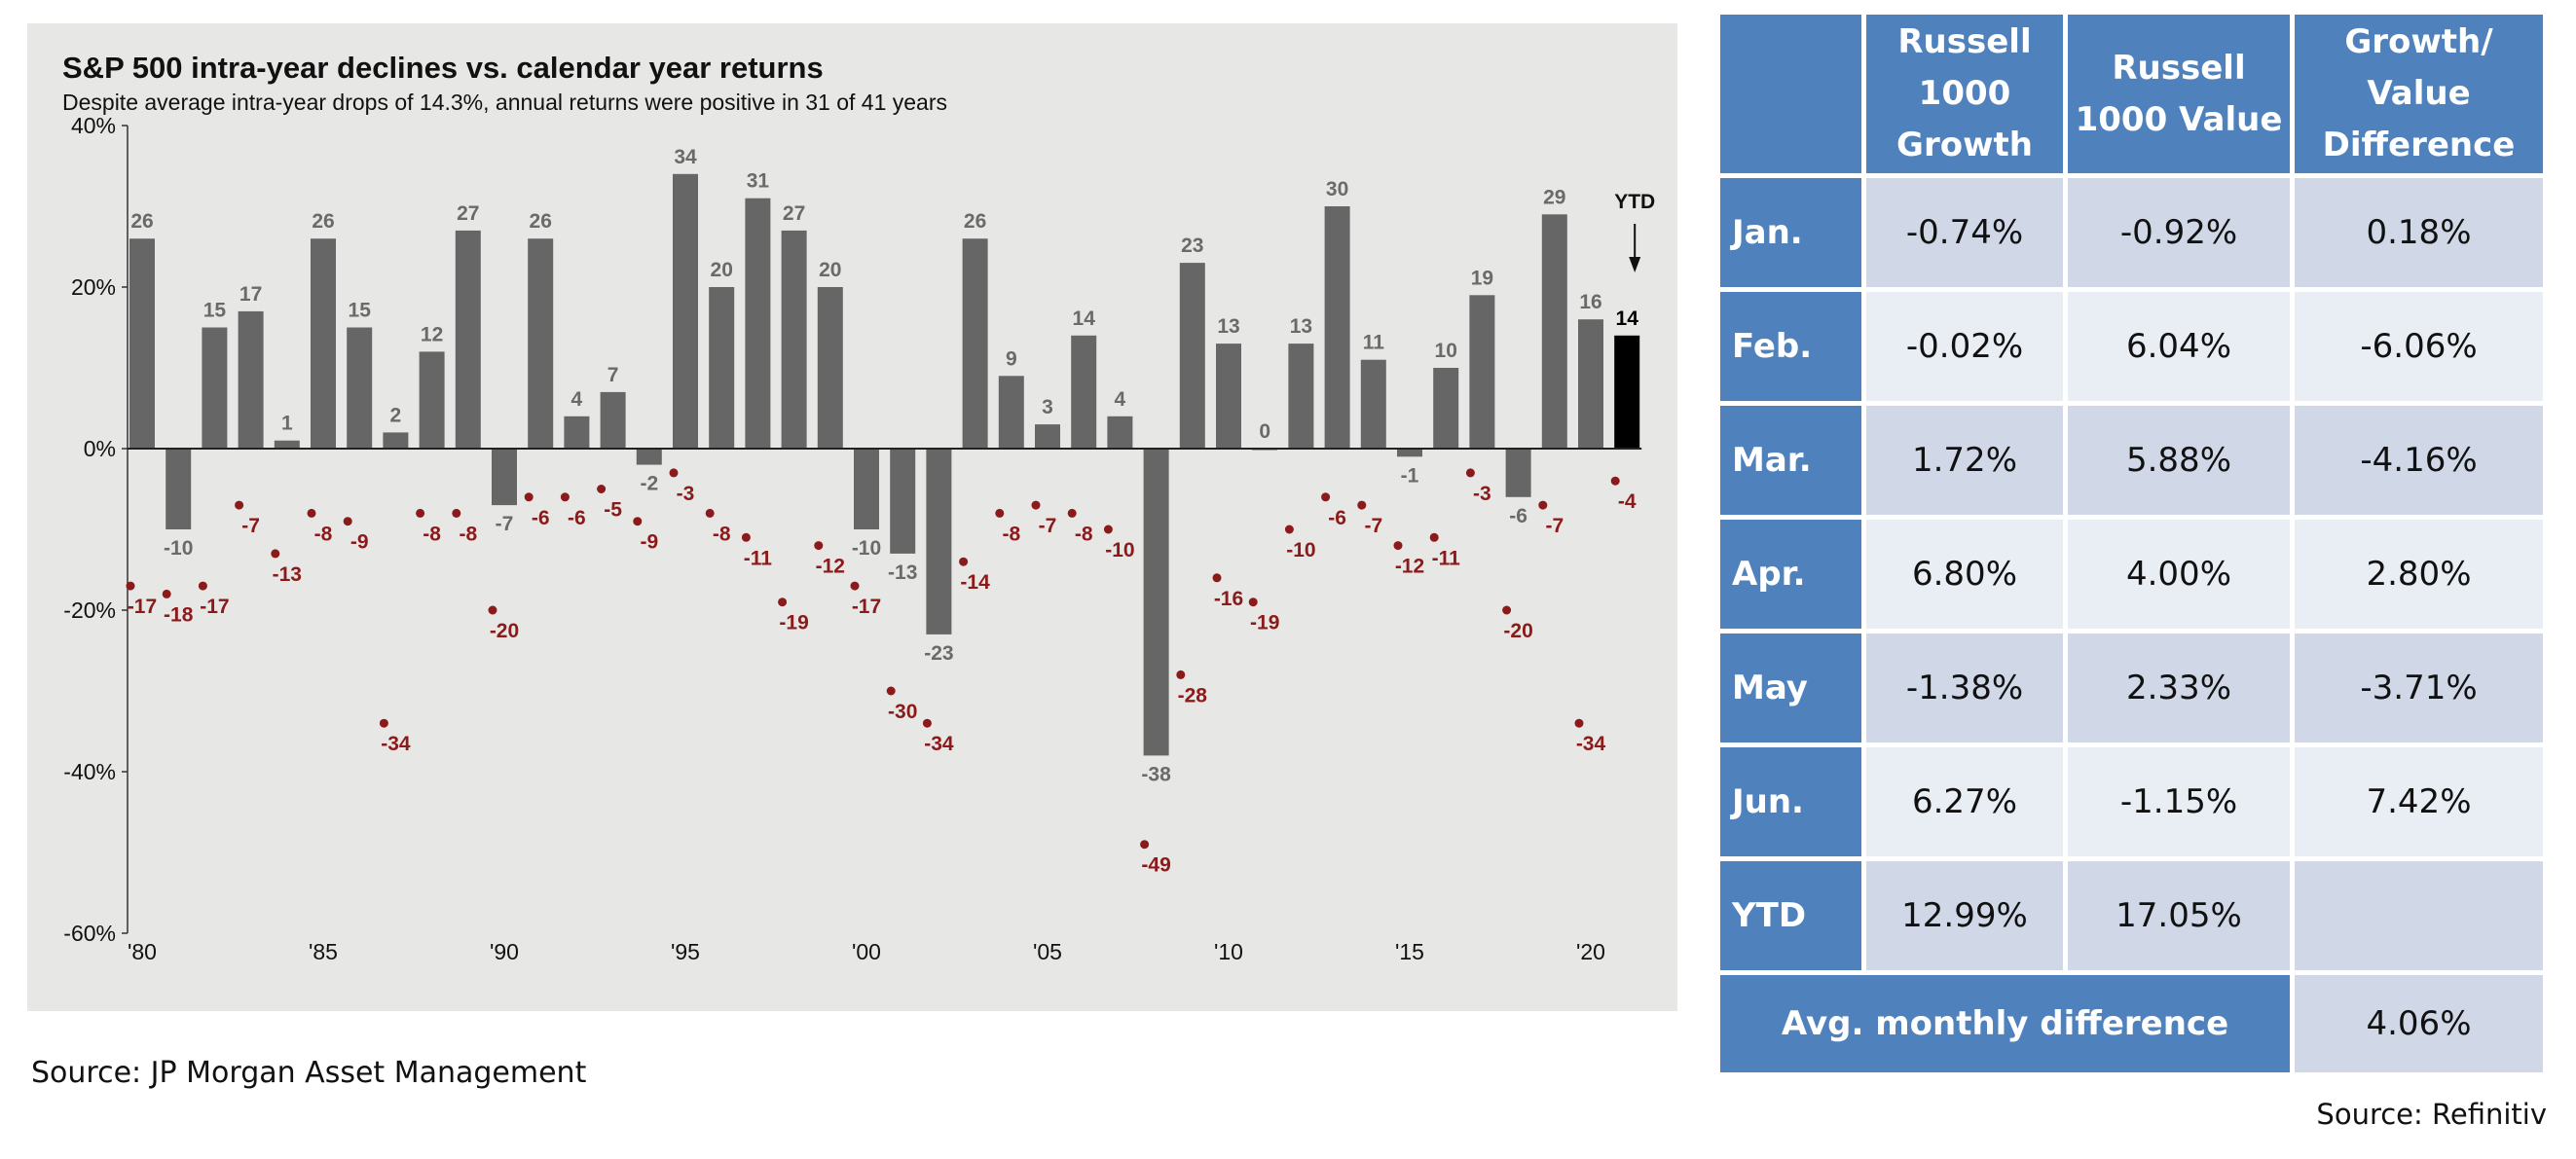  I want to click on cell-value: 4.00%, so click(2179, 574).